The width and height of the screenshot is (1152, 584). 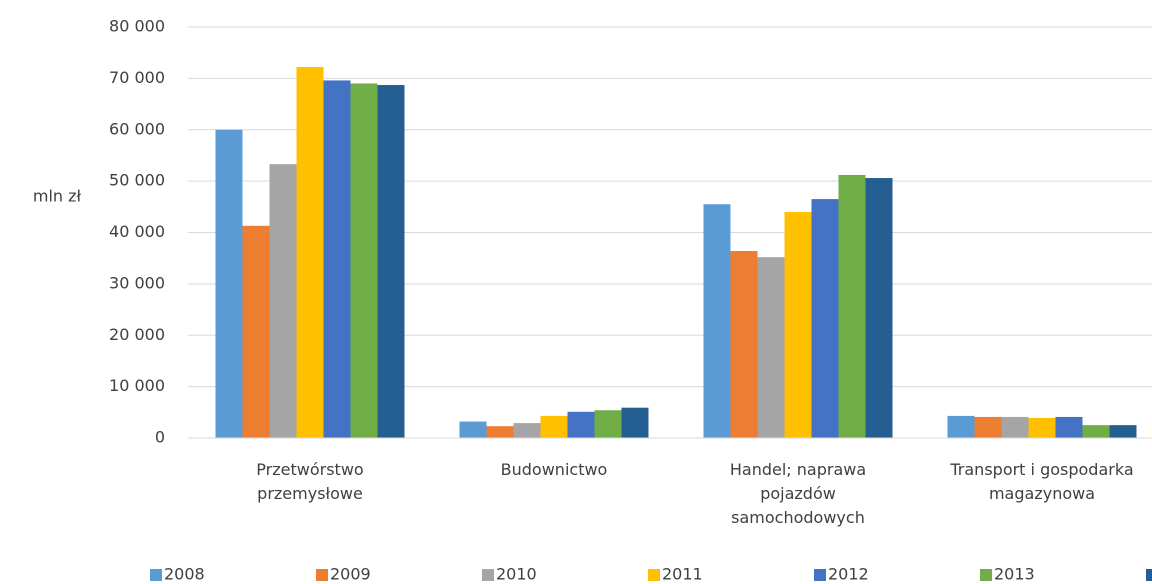 What do you see at coordinates (1014, 574) in the screenshot?
I see `legend-label: 2013` at bounding box center [1014, 574].